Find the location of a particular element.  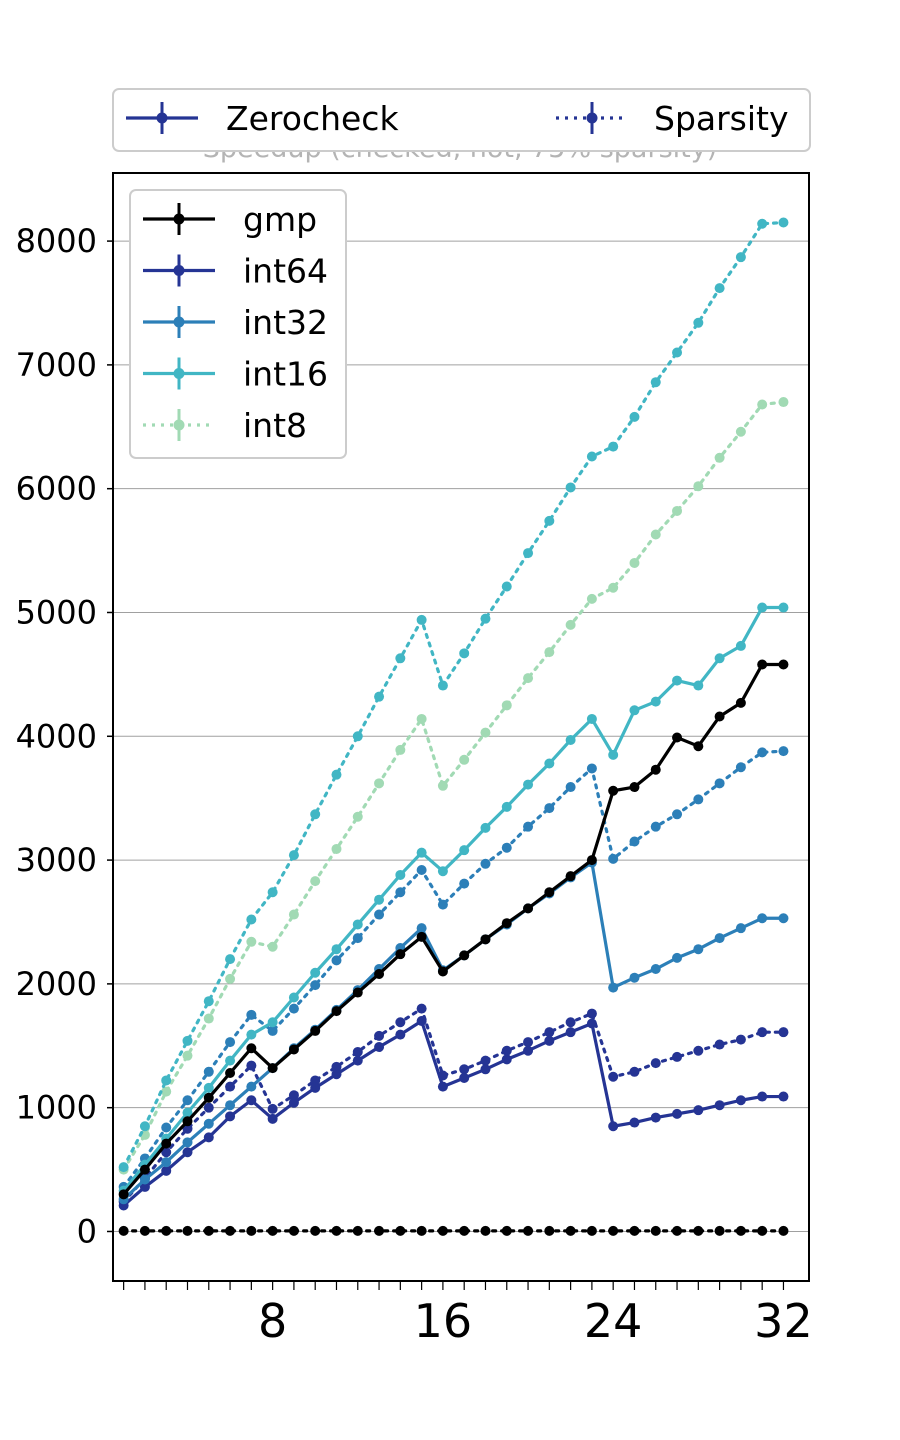

type-legend: gmp int64 int32 int16 int8 is located at coordinates (238, 324).